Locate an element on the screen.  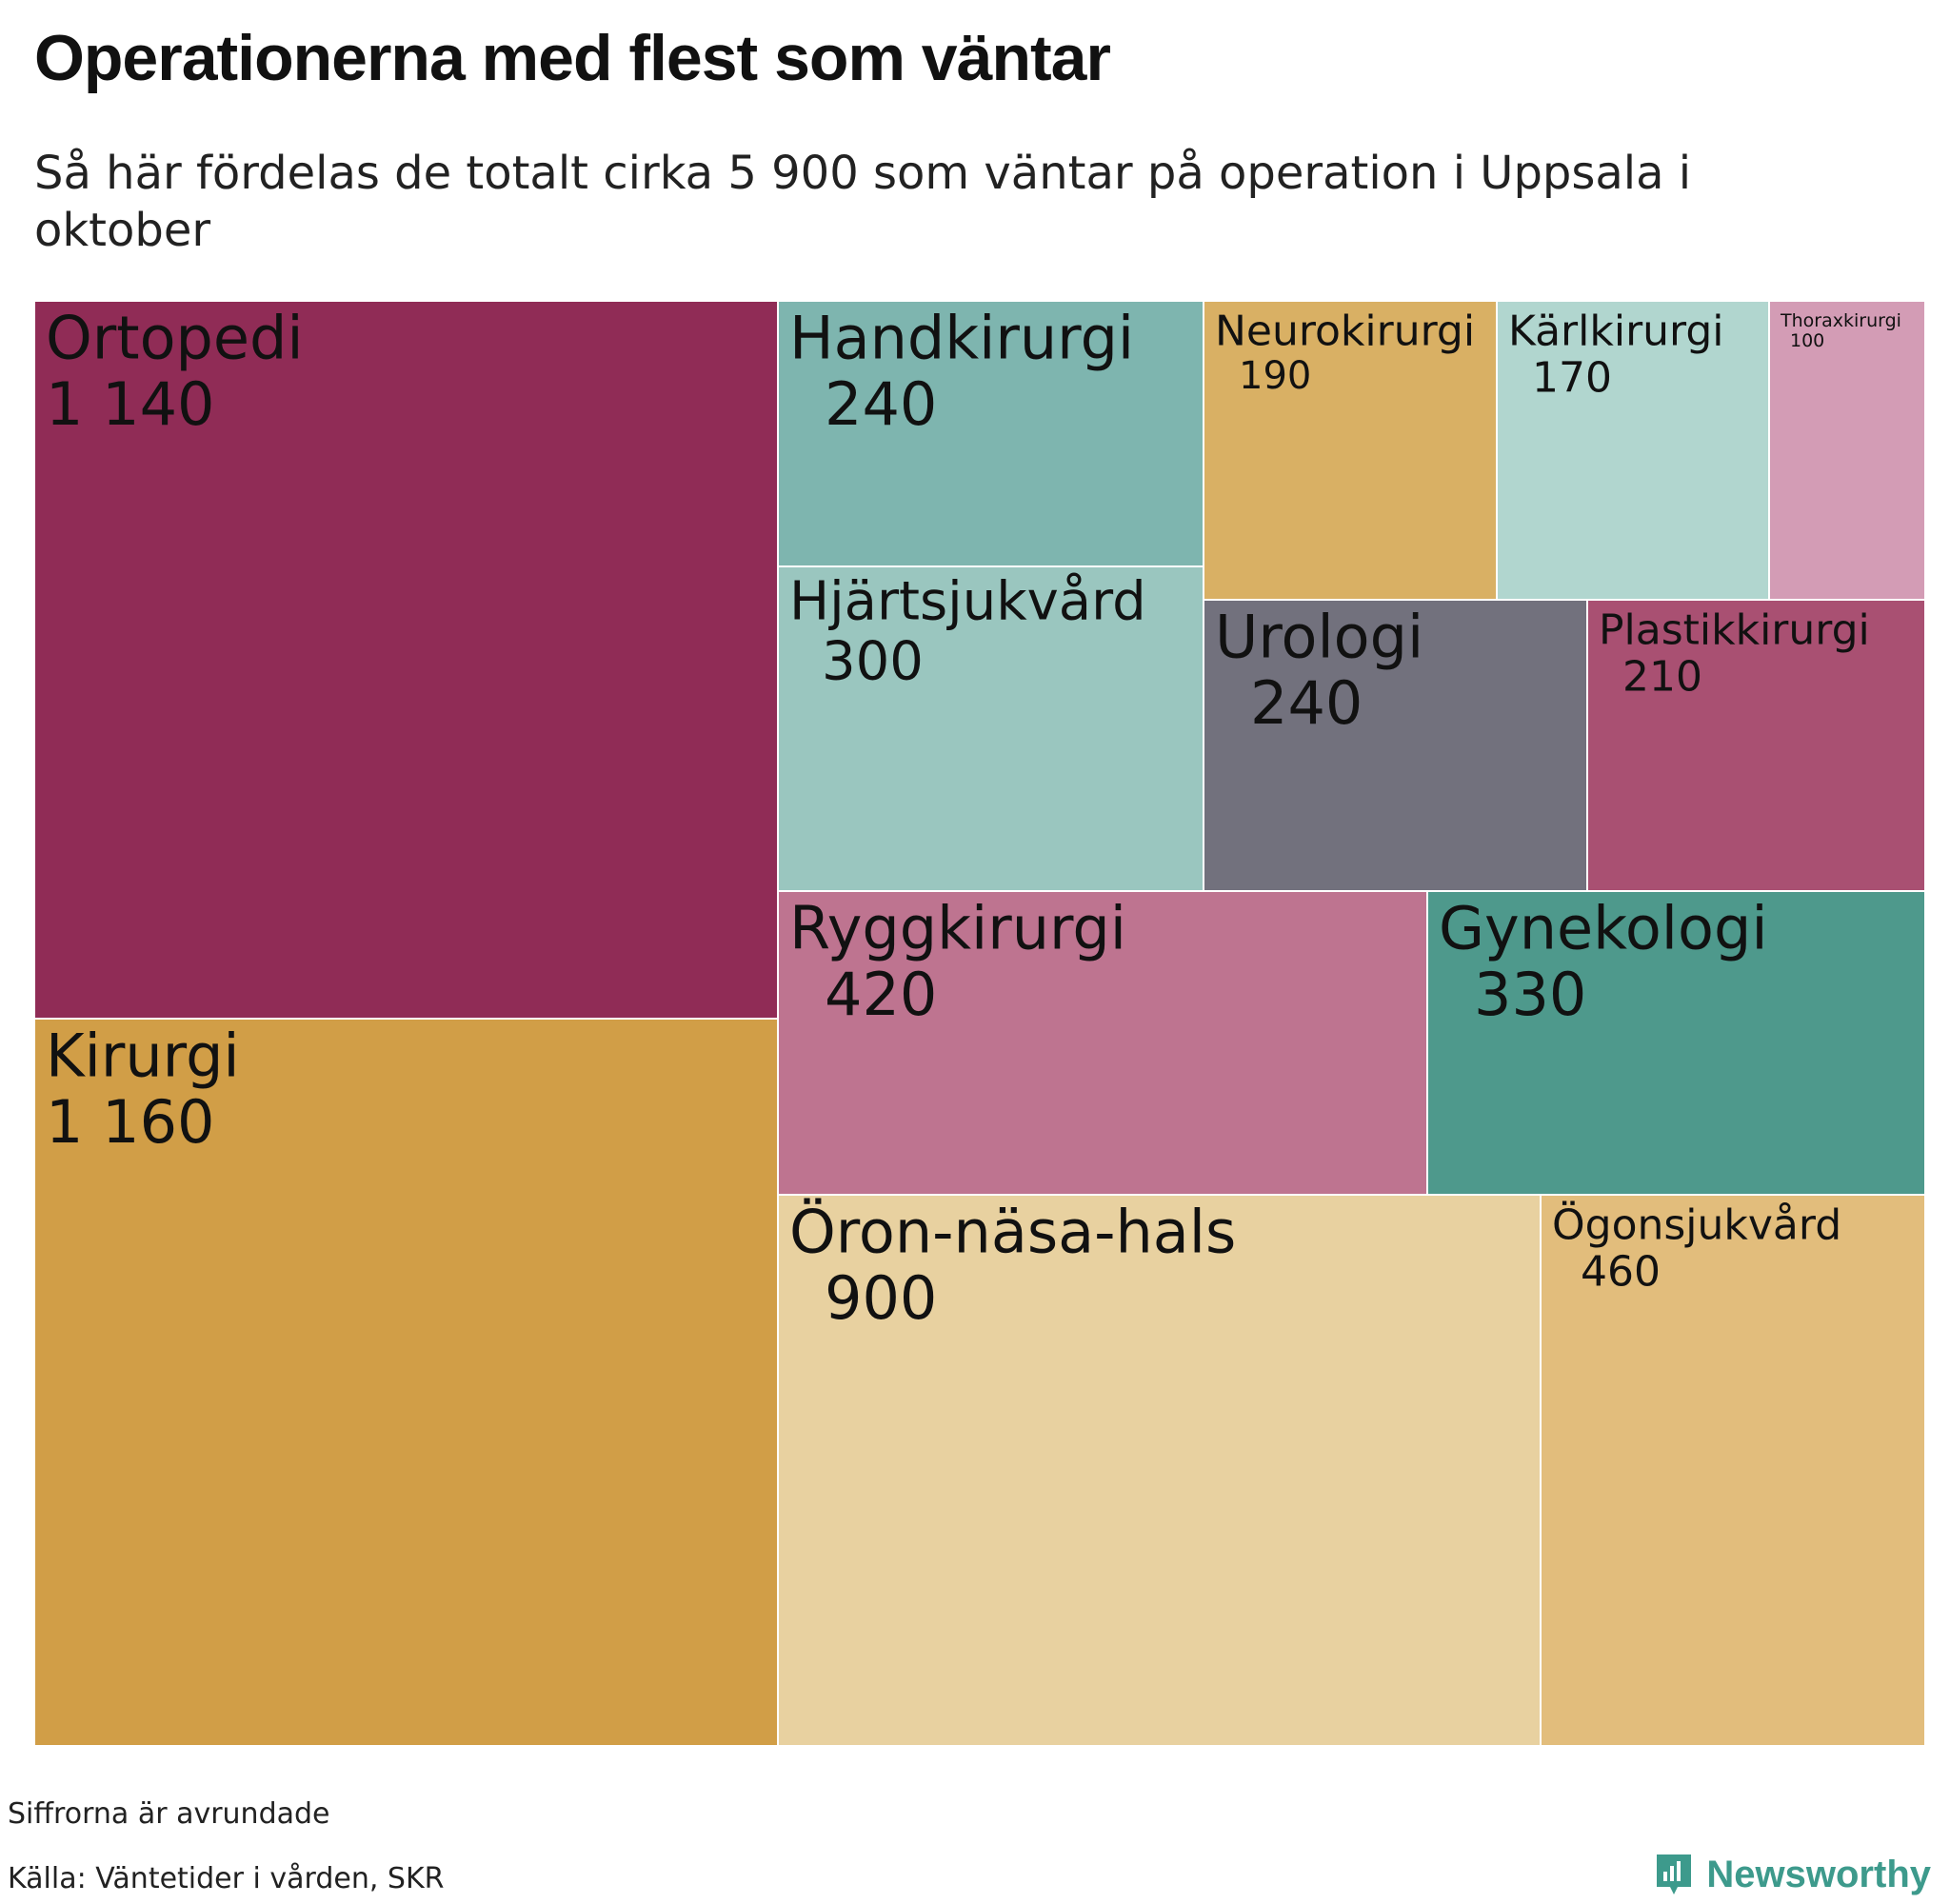
source-note: Källa: Väntetider i vården, SKR is located at coordinates (226, 1878).